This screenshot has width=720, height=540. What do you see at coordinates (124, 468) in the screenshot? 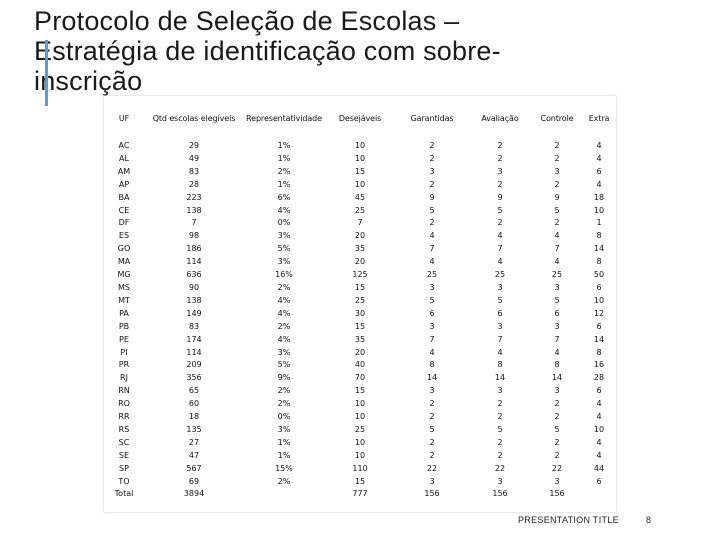
I see `table-cell: SP` at bounding box center [124, 468].